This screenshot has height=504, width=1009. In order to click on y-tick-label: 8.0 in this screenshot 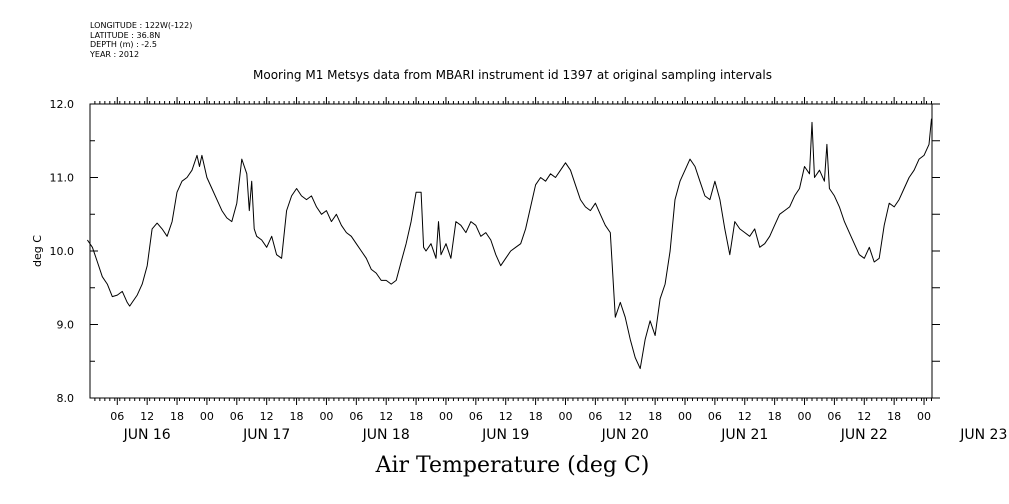, I will do `click(66, 398)`.